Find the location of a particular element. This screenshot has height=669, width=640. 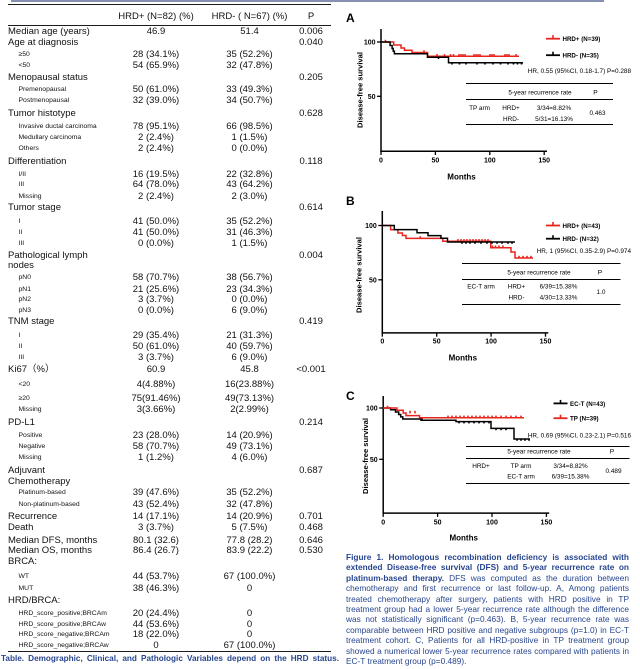

svg-text: 4/30=13.33% is located at coordinates (559, 298).